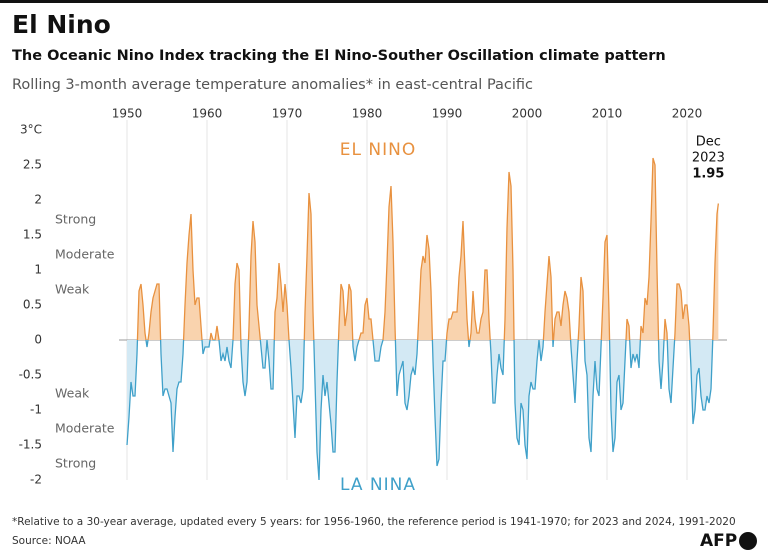  Describe the element at coordinates (31, 130) in the screenshot. I see `y-tick-label: 3°C` at that location.